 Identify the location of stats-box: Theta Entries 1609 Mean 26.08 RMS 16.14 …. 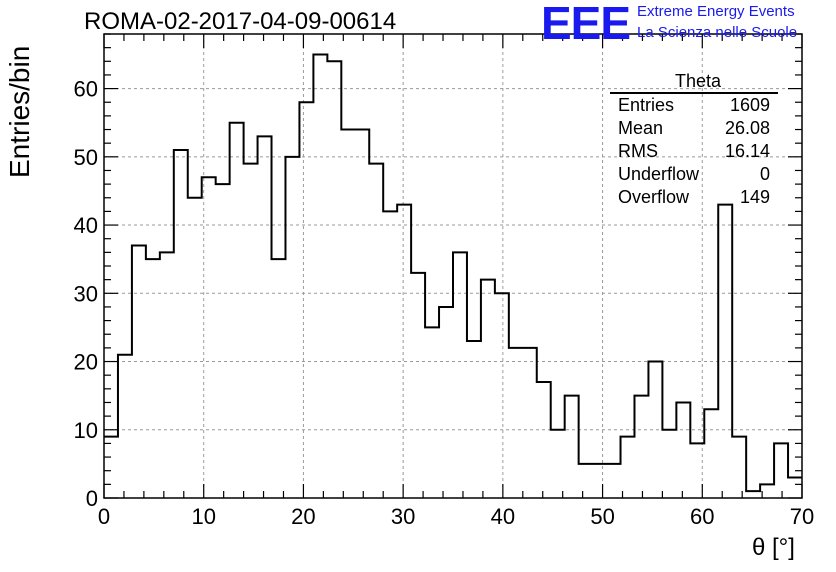
(694, 139).